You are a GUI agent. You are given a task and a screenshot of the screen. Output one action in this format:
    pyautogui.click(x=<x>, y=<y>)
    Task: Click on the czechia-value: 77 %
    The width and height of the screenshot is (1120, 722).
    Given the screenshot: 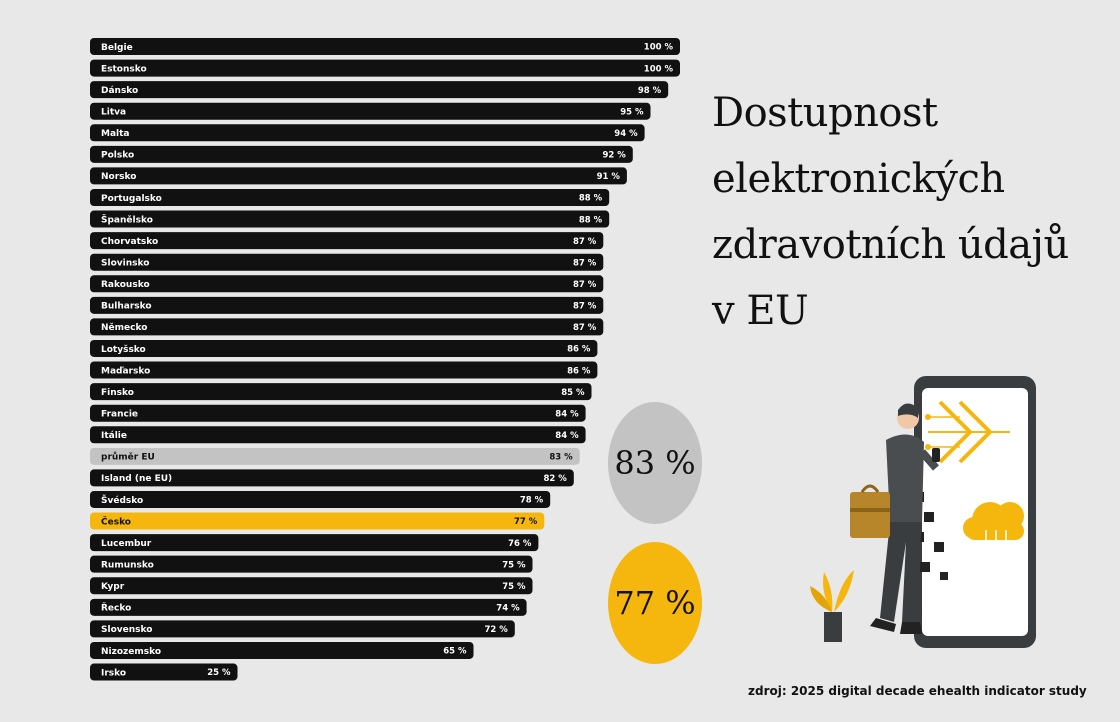 What is the action you would take?
    pyautogui.click(x=655, y=603)
    